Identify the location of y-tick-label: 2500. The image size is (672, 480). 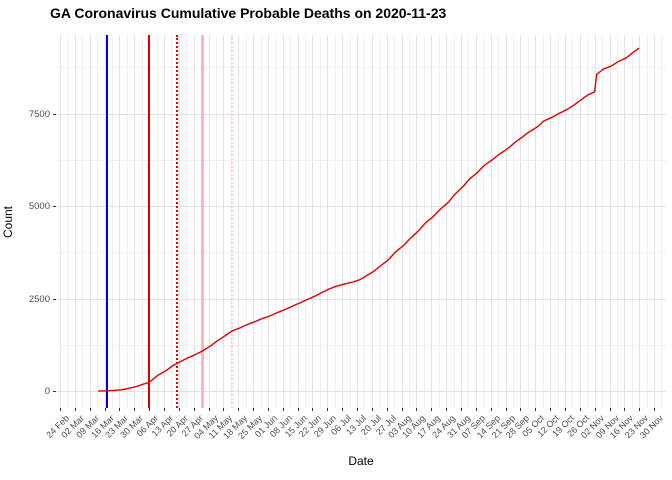
(39, 299).